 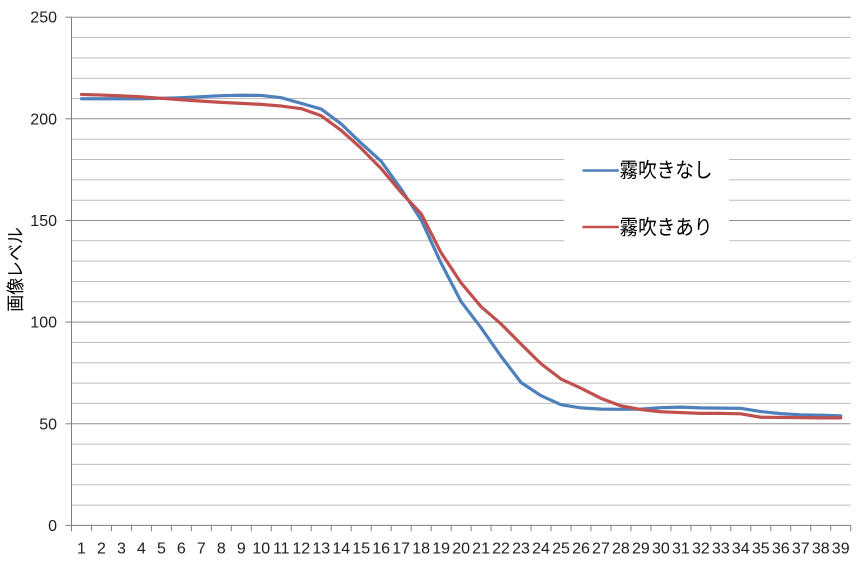 What do you see at coordinates (43, 323) in the screenshot?
I see `svg-text: 100` at bounding box center [43, 323].